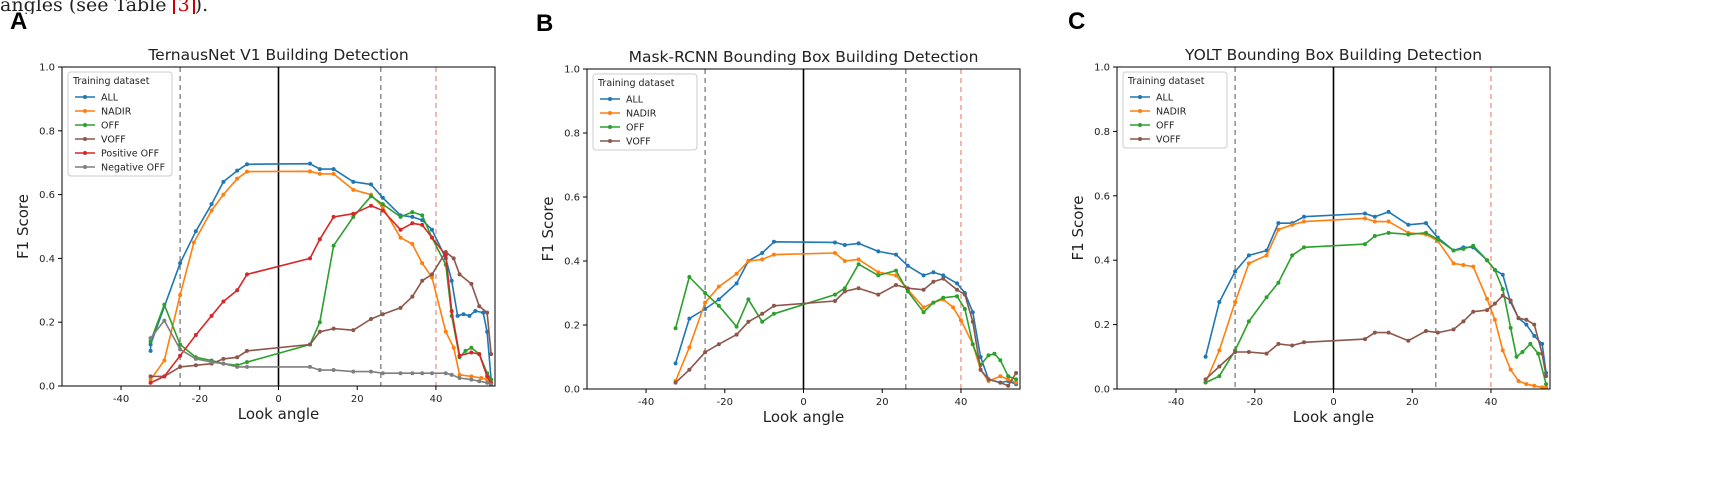 The width and height of the screenshot is (1724, 491). I want to click on chart-title: TernausNet V1 Building Detection, so click(277, 55).